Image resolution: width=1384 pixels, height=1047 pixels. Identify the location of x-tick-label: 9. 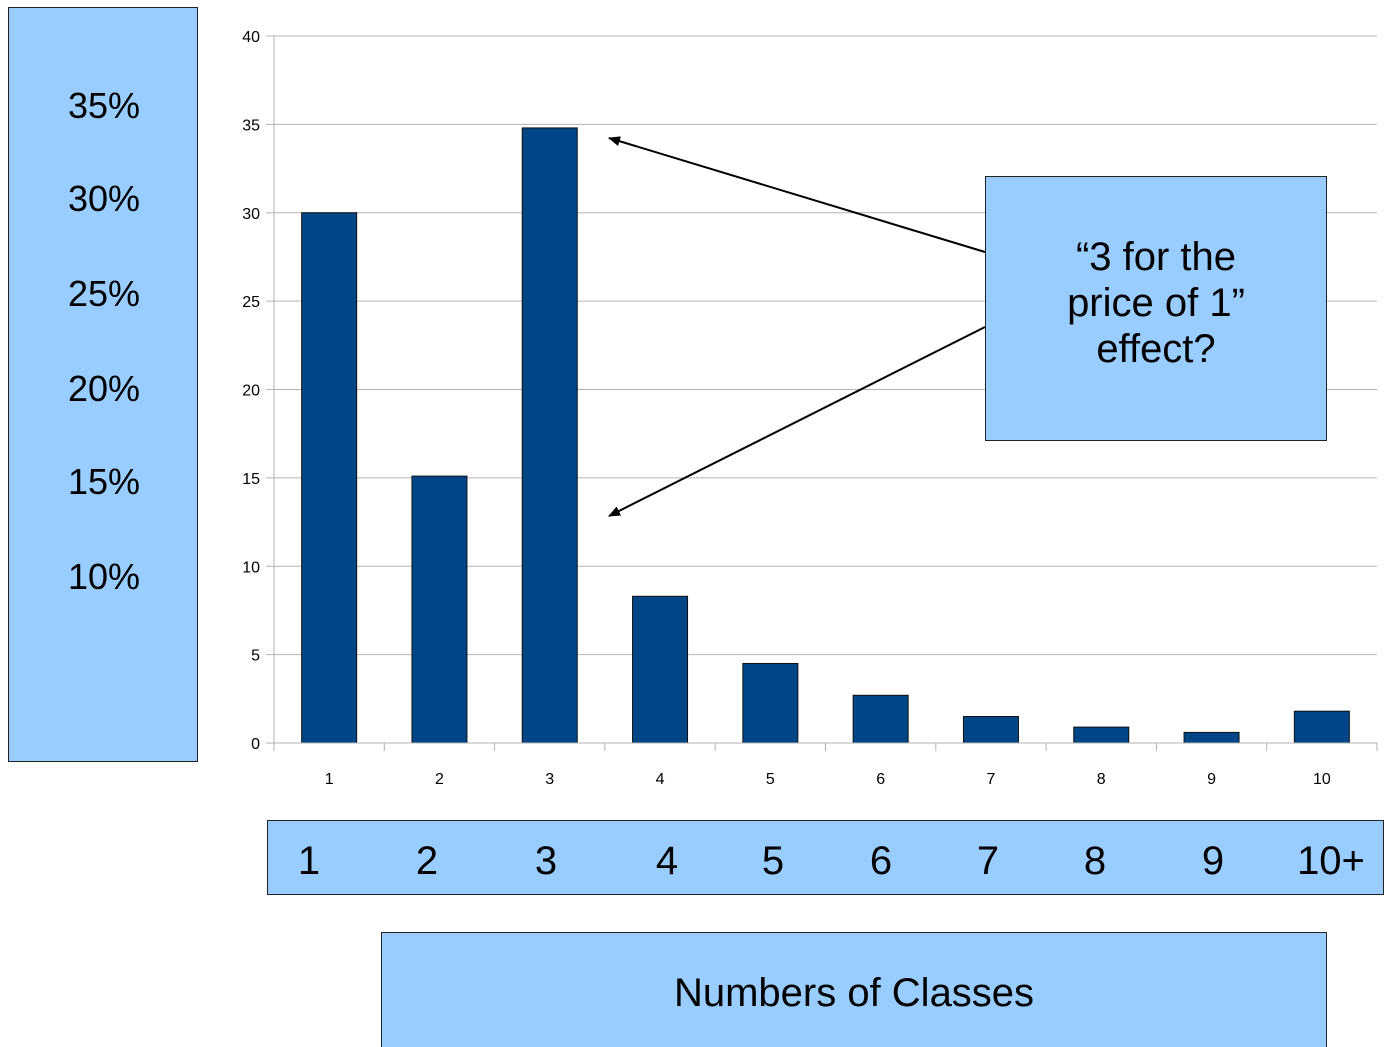
(1211, 779).